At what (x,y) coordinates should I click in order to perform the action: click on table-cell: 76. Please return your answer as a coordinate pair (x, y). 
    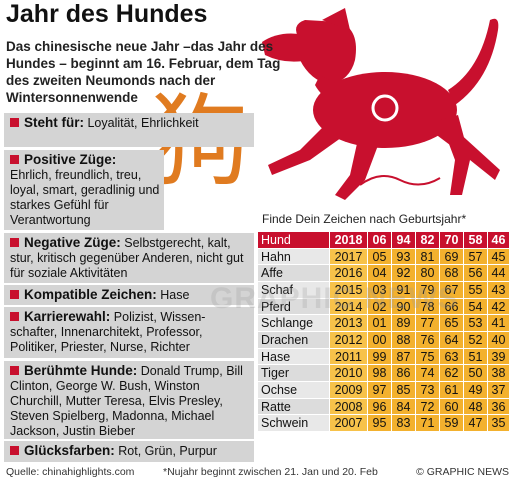
    Looking at the image, I should click on (428, 340).